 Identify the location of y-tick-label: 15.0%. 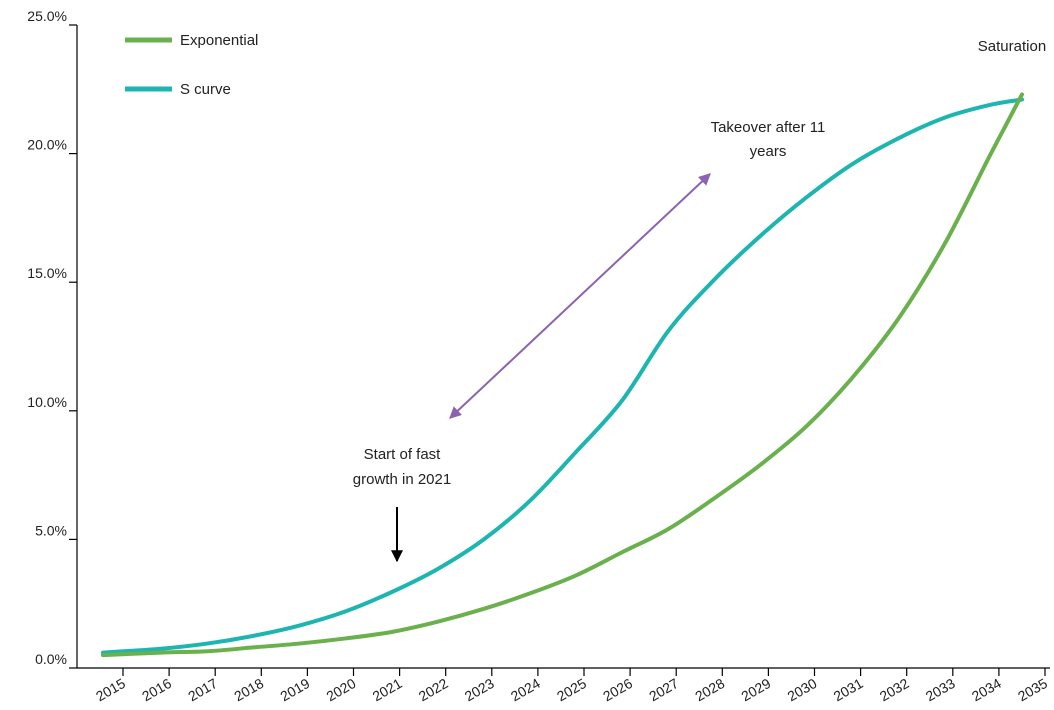
(47, 273).